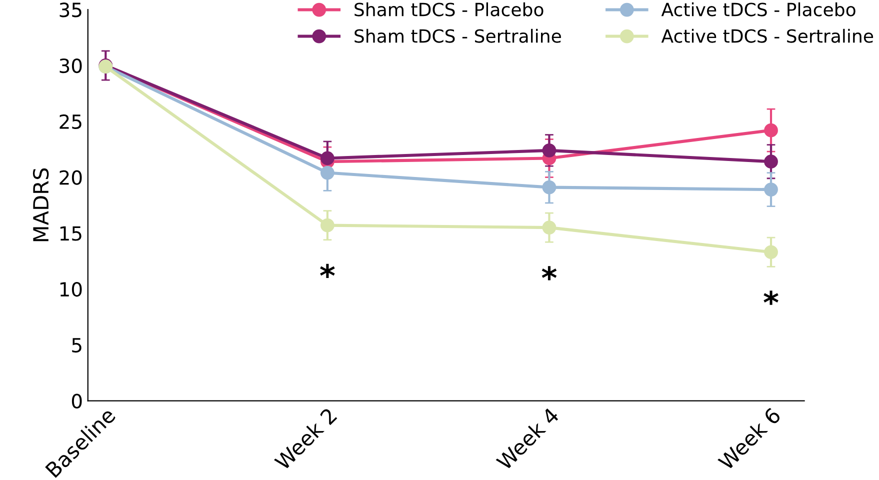 The height and width of the screenshot is (480, 879). Describe the element at coordinates (71, 122) in the screenshot. I see `y-tick-label: 25` at that location.